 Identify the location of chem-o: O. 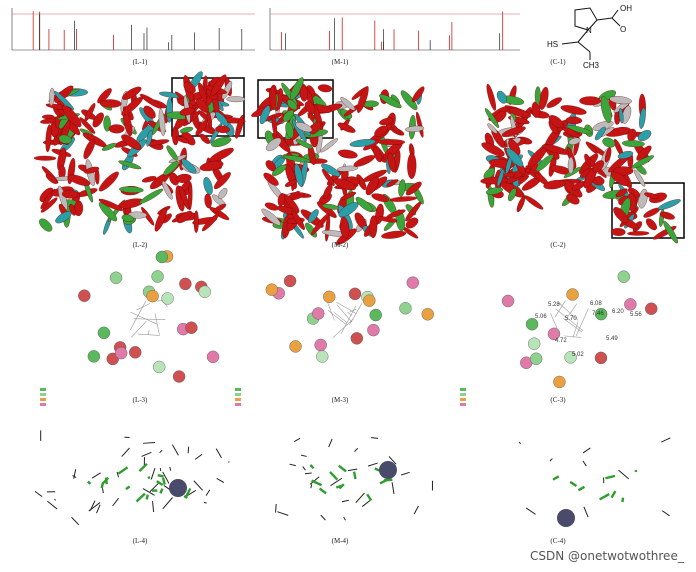
(623, 29).